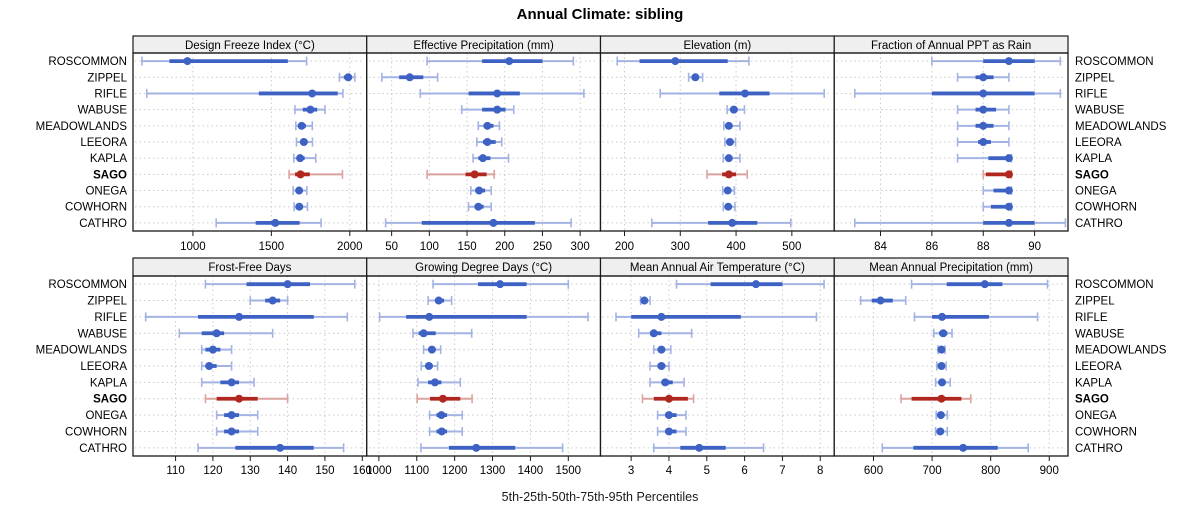 This screenshot has height=525, width=1200. I want to click on axis-tick-label: 3, so click(631, 471).